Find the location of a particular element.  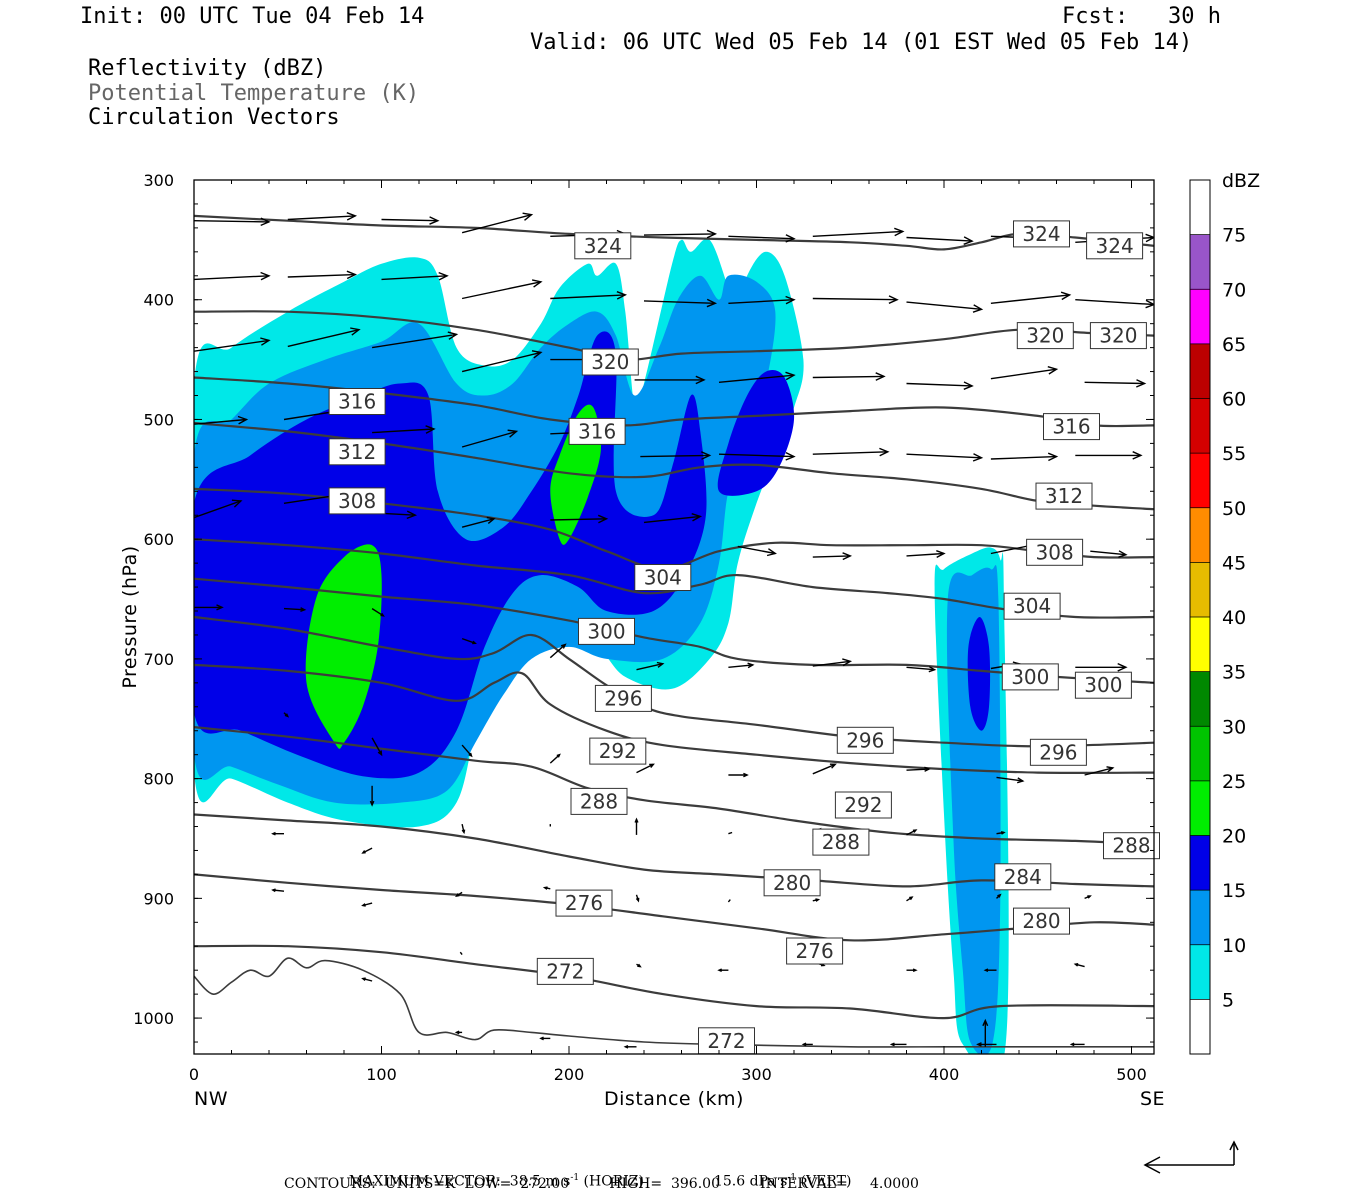

svg-text: 296 is located at coordinates (623, 698).